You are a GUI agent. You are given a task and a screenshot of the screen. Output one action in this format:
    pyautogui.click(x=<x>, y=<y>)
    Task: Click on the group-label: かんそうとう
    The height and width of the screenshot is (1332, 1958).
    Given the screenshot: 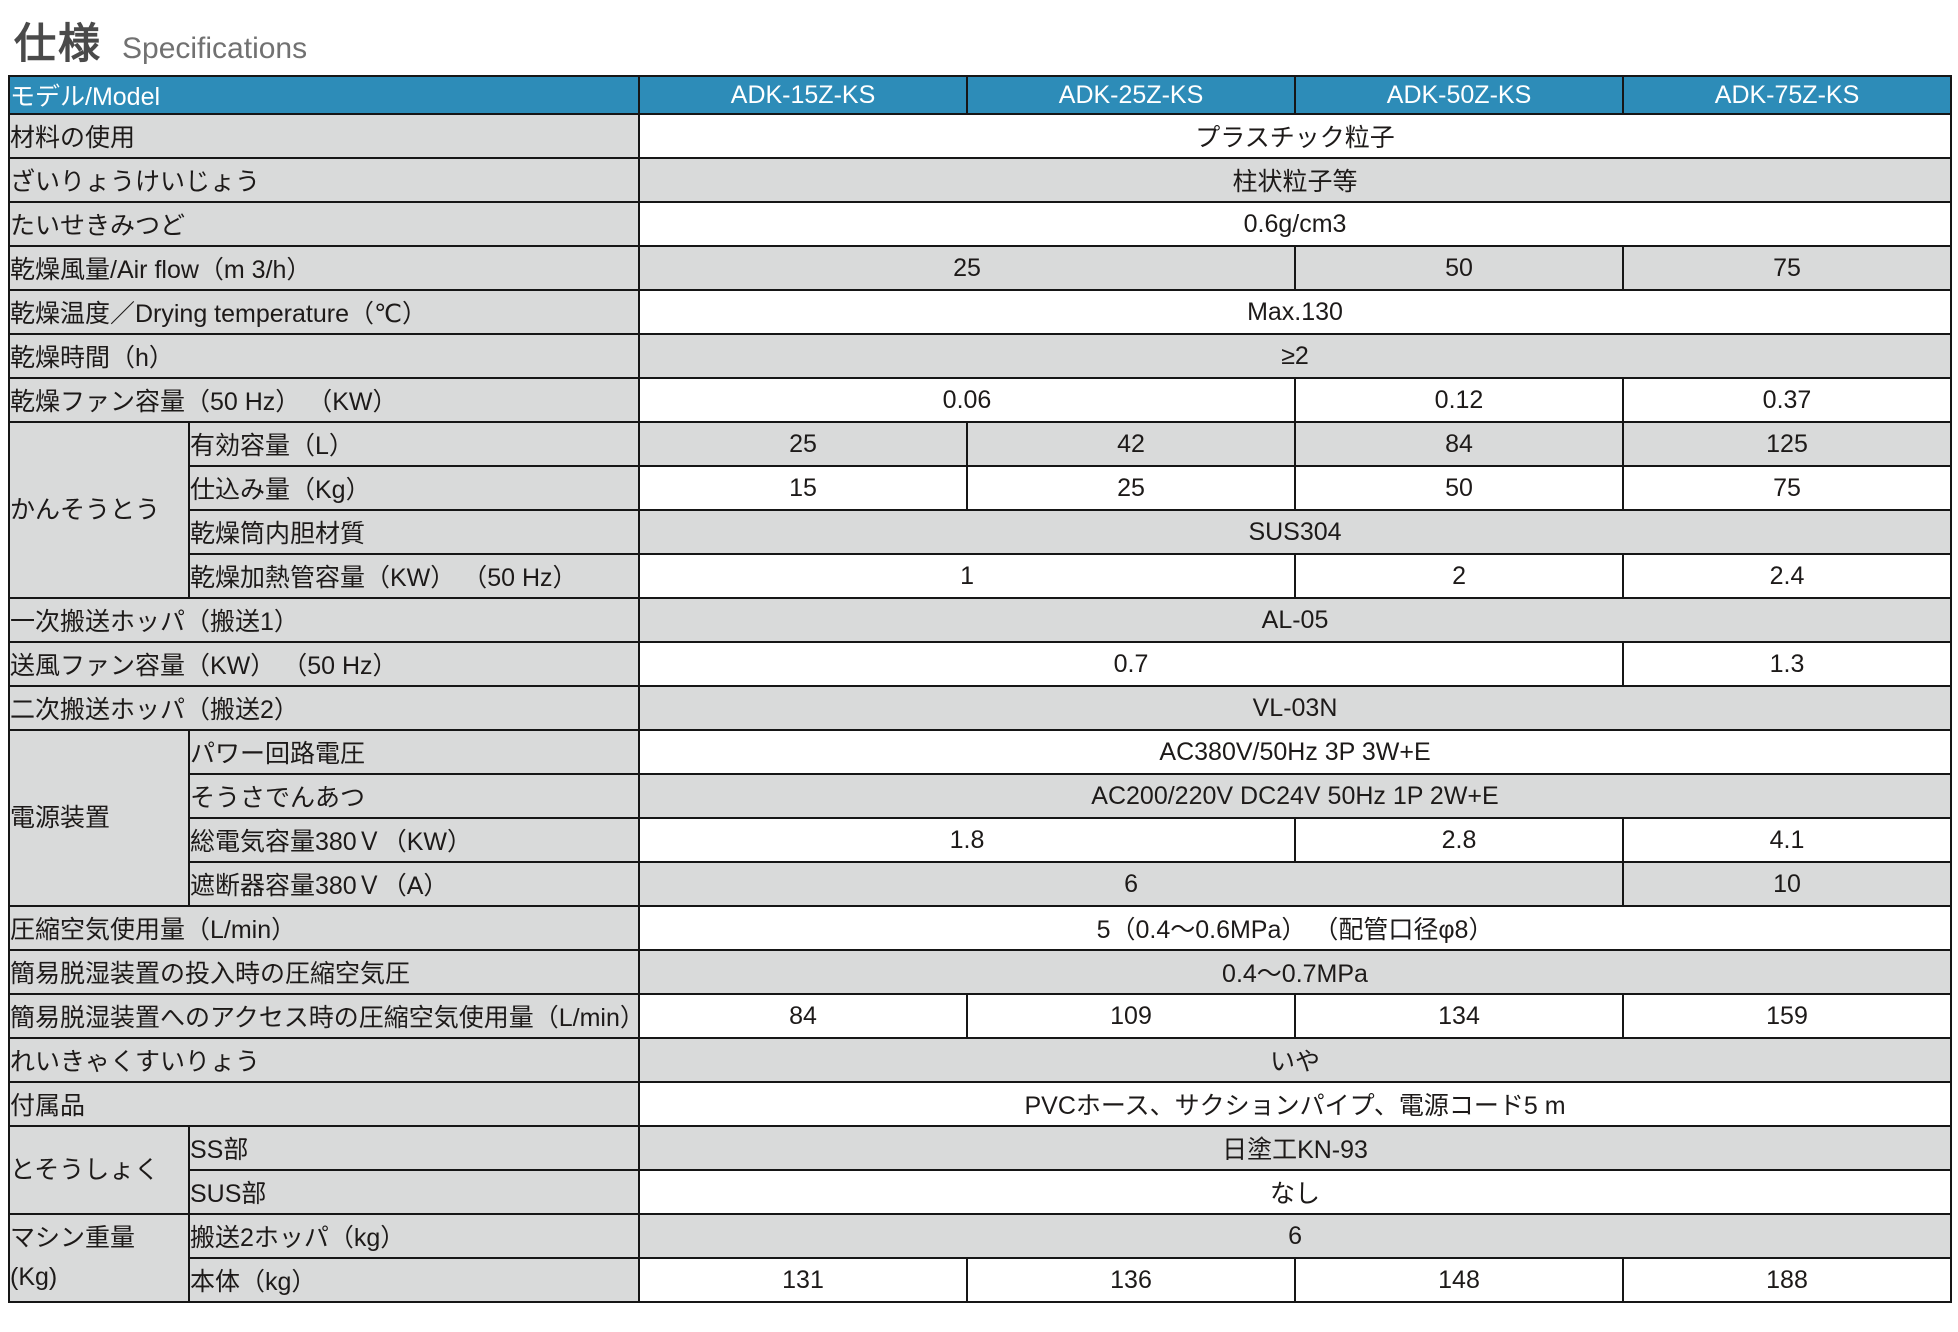 What is the action you would take?
    pyautogui.click(x=99, y=510)
    